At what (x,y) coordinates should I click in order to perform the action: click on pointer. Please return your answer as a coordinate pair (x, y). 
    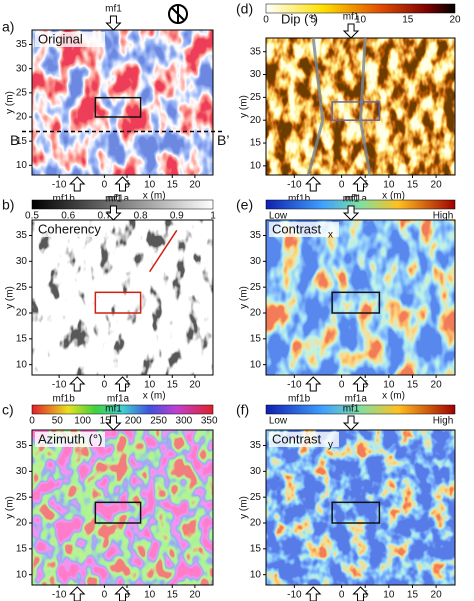
    Looking at the image, I should click on (163, 251).